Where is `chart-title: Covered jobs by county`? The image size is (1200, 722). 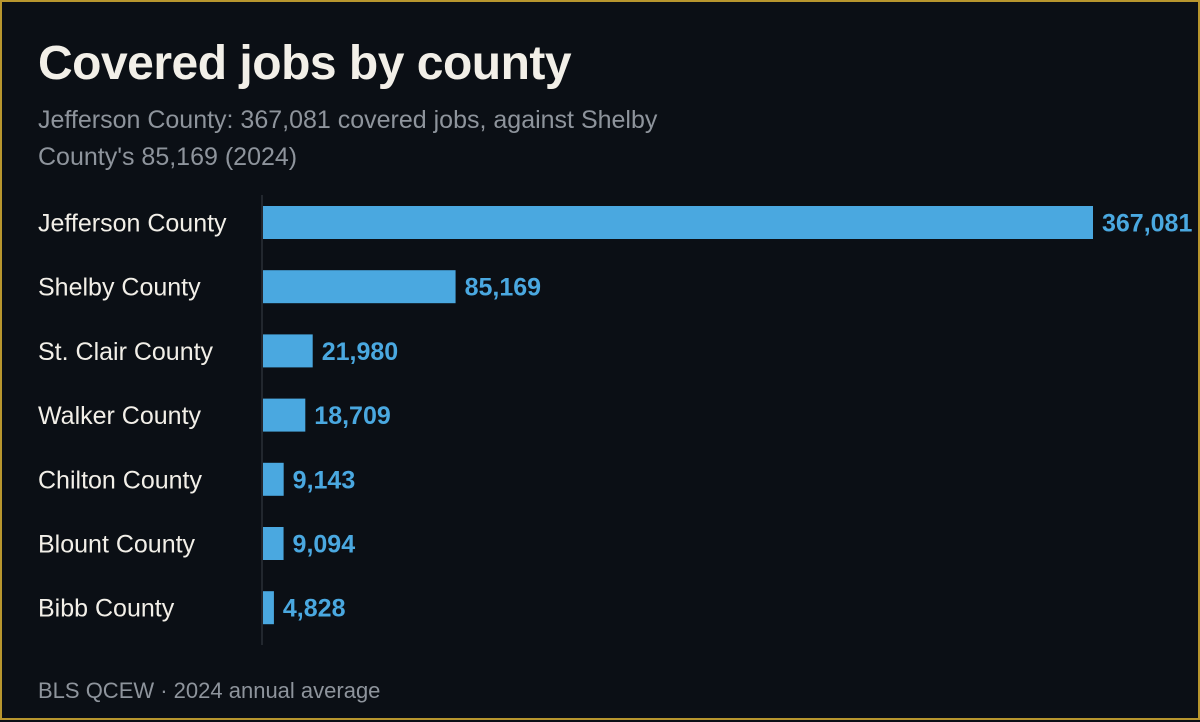 chart-title: Covered jobs by county is located at coordinates (305, 63).